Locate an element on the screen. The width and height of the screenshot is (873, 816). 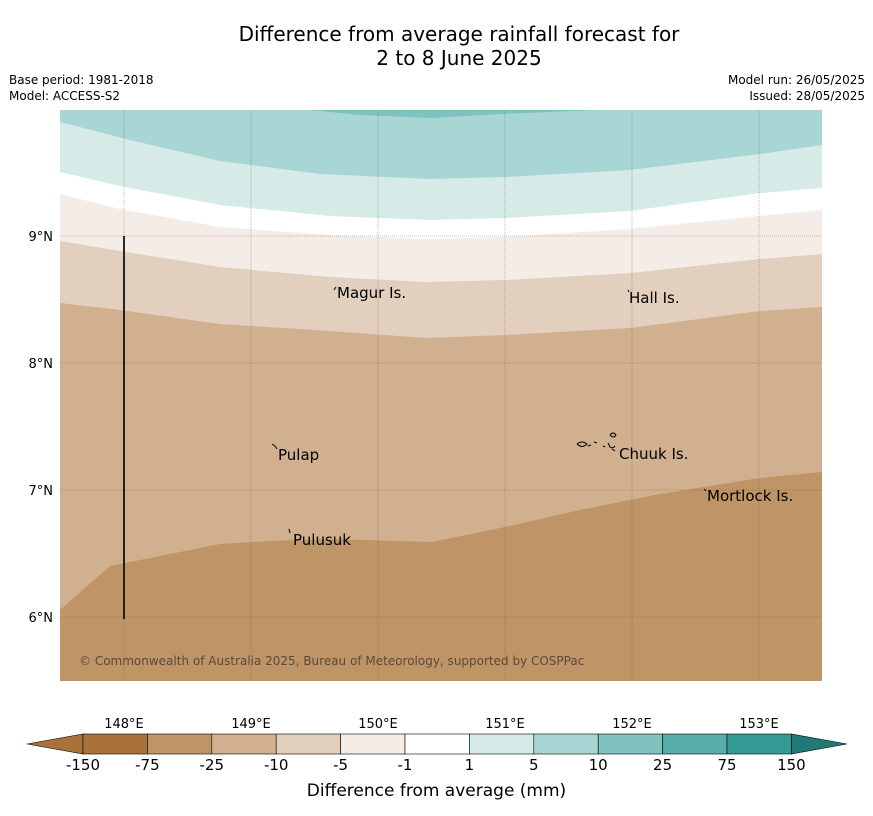
island-label-chuuk: Chuuk Is. is located at coordinates (653, 454).